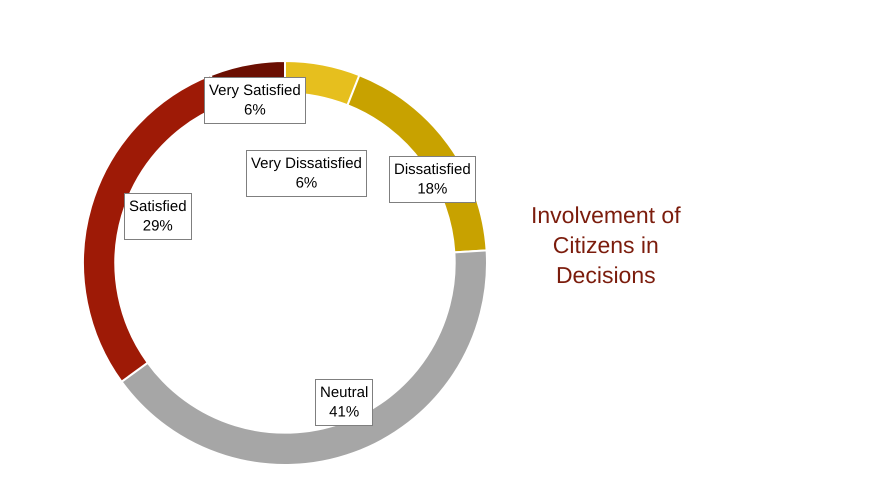 This screenshot has width=883, height=500. I want to click on data-label: 18%, so click(432, 189).